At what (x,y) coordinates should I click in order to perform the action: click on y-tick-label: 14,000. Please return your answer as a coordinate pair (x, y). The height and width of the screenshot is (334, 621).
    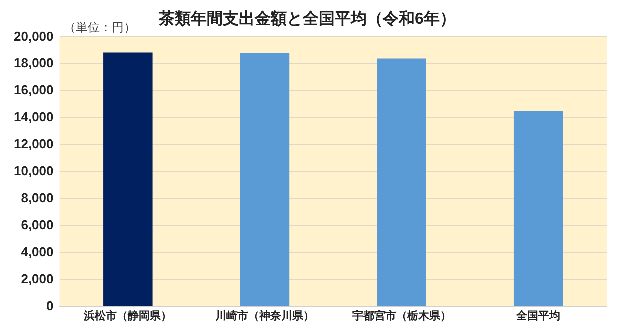
    Looking at the image, I should click on (34, 117).